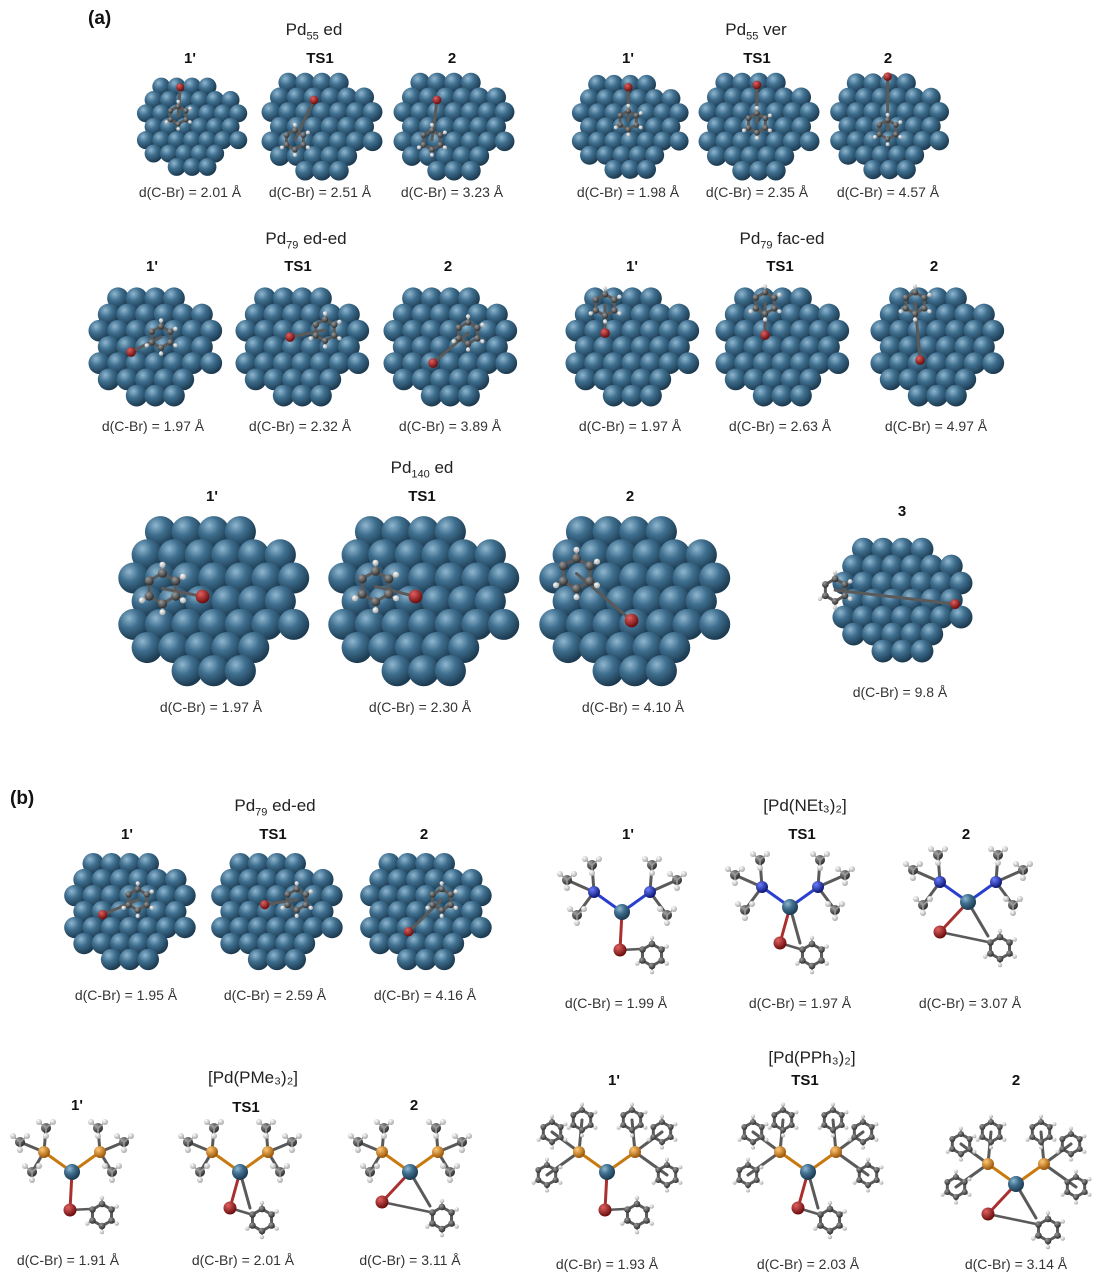 Image resolution: width=1100 pixels, height=1277 pixels. Describe the element at coordinates (422, 496) in the screenshot. I see `a-g5-label-2: TS1` at that location.